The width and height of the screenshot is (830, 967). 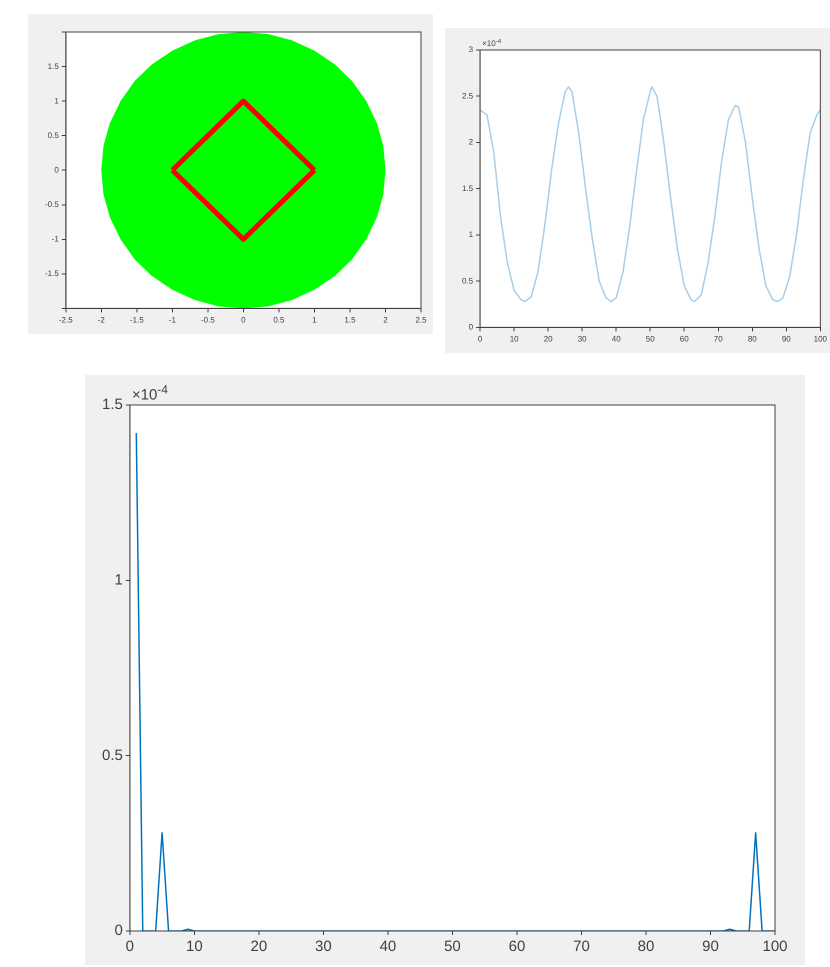 What do you see at coordinates (56, 239) in the screenshot?
I see `y-tick-label: -1` at bounding box center [56, 239].